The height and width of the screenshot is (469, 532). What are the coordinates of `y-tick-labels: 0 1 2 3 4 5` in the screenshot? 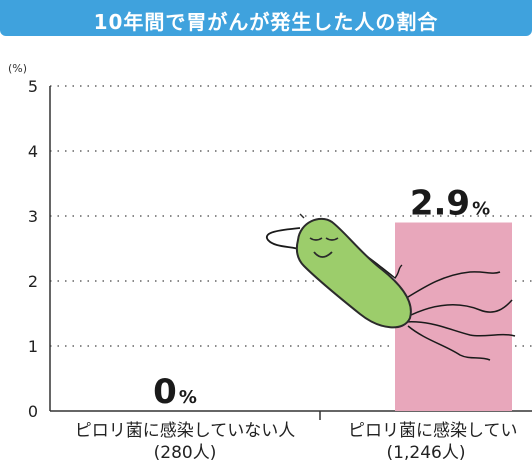 It's located at (33, 249).